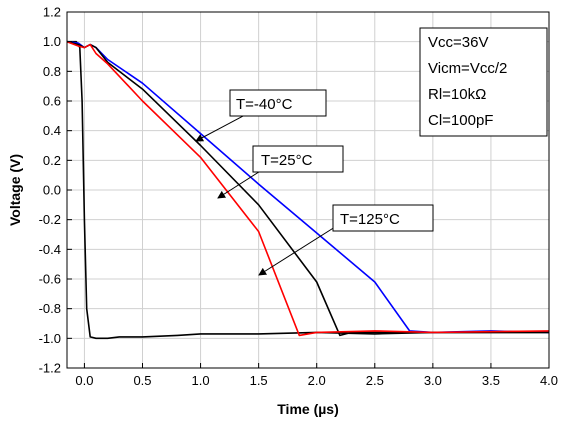  What do you see at coordinates (50, 308) in the screenshot?
I see `y-tick-label: -0.8` at bounding box center [50, 308].